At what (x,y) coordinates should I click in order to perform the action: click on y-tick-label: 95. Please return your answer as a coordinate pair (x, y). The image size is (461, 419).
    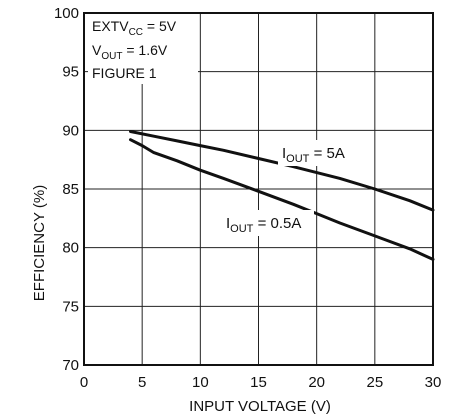
    Looking at the image, I should click on (70, 72).